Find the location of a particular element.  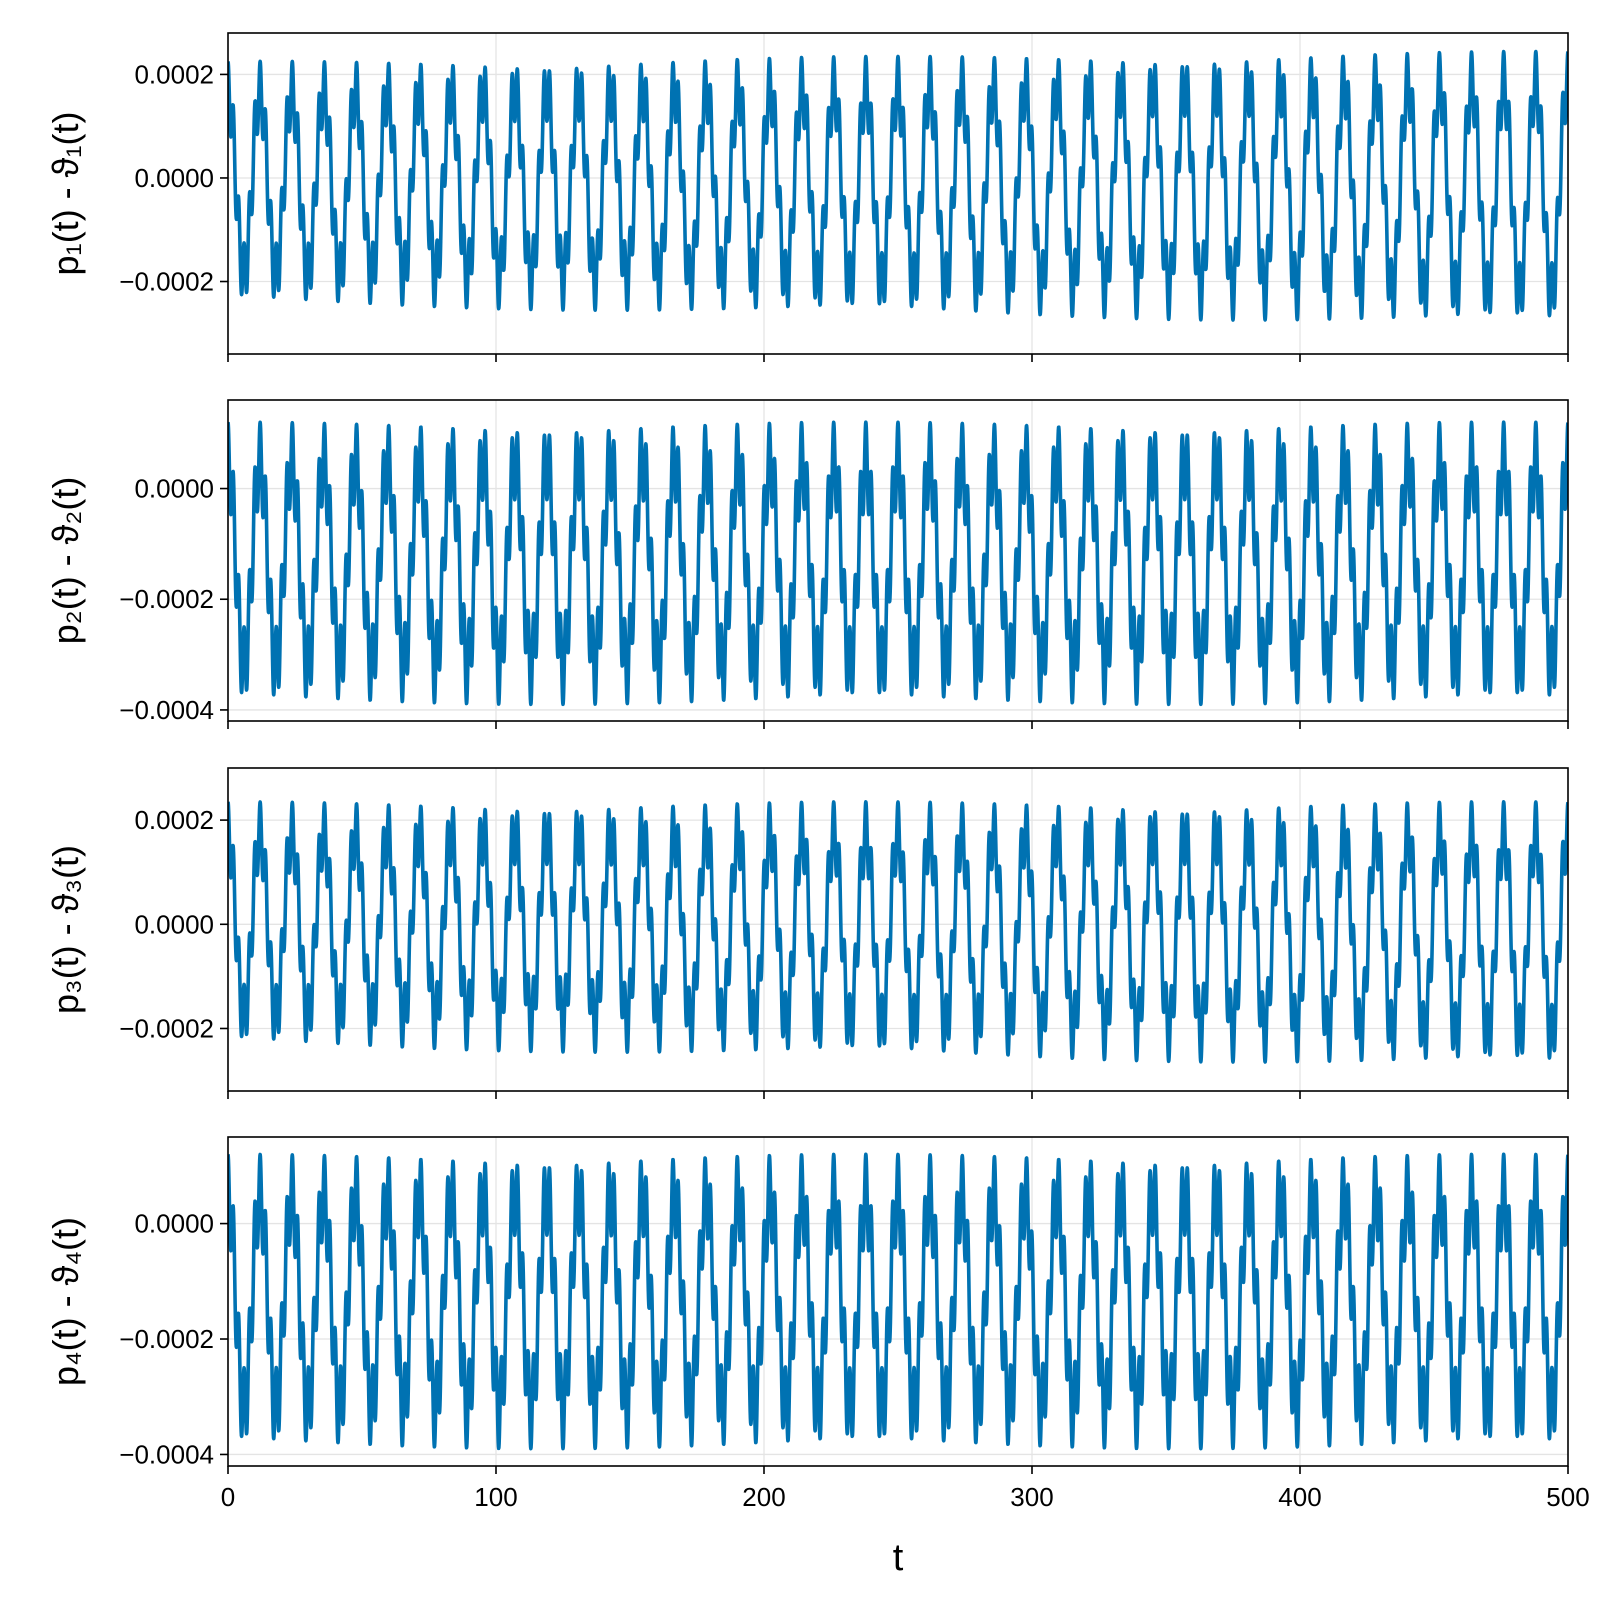

x-tick-label: 200 is located at coordinates (763, 1497).